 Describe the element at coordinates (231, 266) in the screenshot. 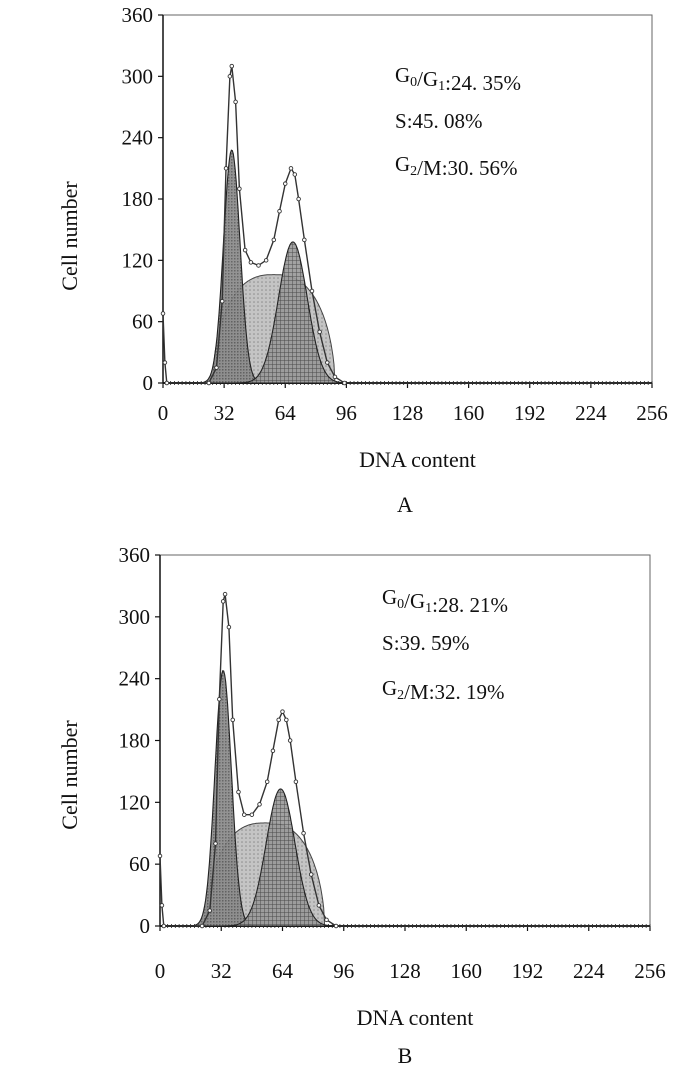

I see `series-g0g1-peak` at that location.